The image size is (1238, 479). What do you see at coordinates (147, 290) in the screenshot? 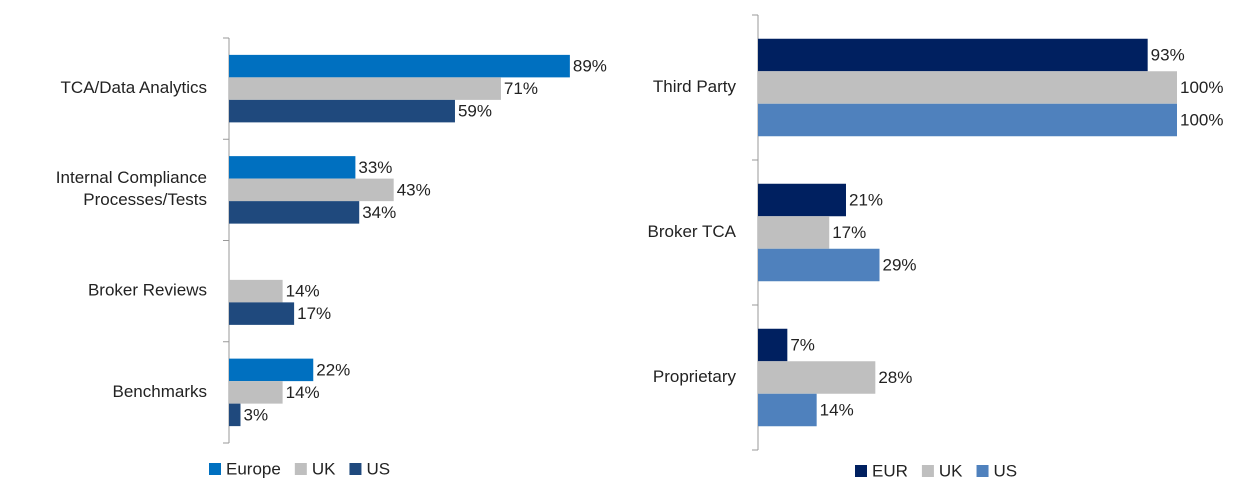
I see `category-label: Broker Reviews` at bounding box center [147, 290].